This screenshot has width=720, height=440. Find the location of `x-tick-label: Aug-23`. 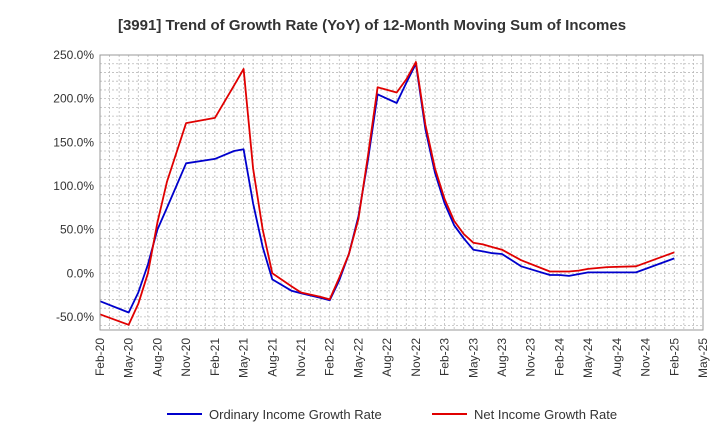

x-tick-label: Aug-23 is located at coordinates (502, 357).